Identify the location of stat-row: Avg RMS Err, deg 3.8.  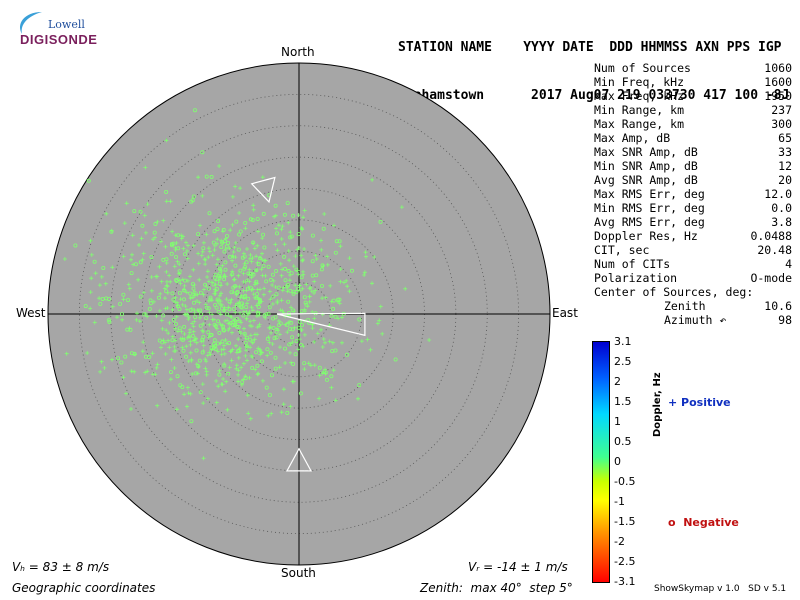
(693, 222).